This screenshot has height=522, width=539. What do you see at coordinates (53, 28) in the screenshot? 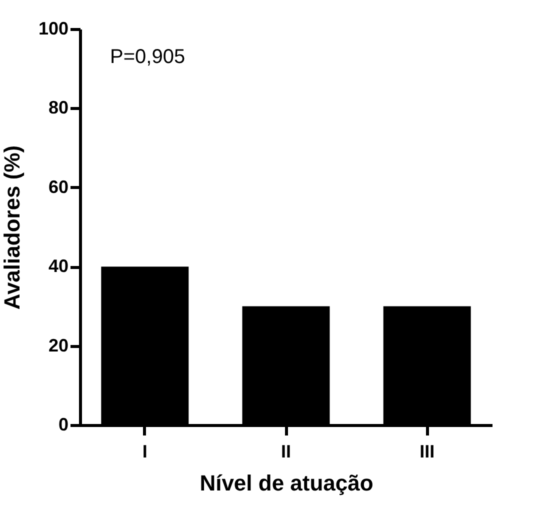
I see `y-tick-label: 100` at bounding box center [53, 28].